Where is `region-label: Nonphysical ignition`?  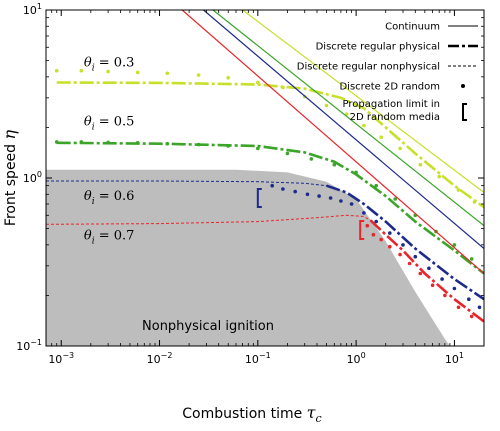 region-label: Nonphysical ignition is located at coordinates (208, 326).